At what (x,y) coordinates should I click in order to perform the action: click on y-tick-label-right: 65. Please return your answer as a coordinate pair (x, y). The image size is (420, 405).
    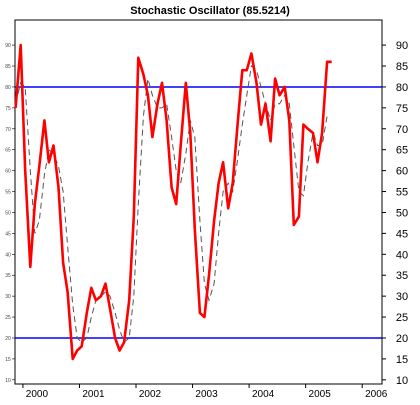
    Looking at the image, I should click on (402, 151).